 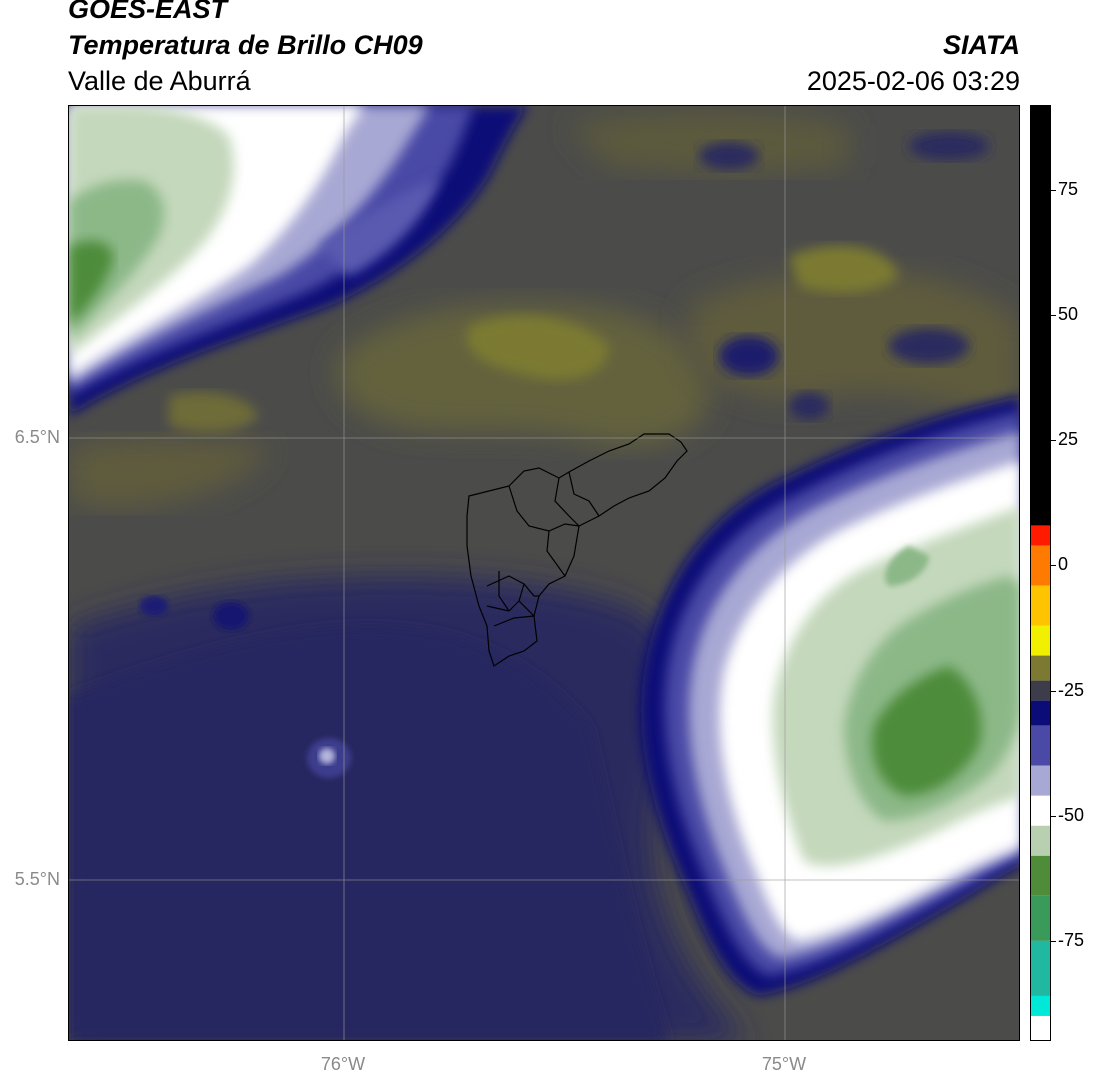 What do you see at coordinates (1063, 564) in the screenshot?
I see `colorbar-tick-label: 0` at bounding box center [1063, 564].